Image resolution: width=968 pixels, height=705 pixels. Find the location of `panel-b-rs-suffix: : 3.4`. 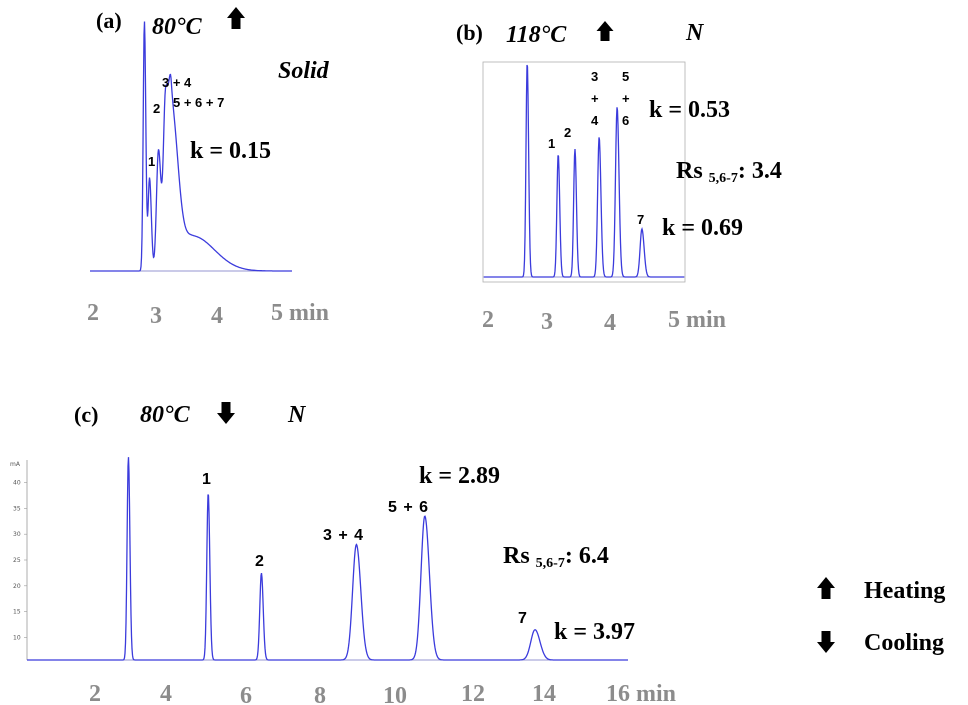

panel-b-rs-suffix: : 3.4 is located at coordinates (760, 171).